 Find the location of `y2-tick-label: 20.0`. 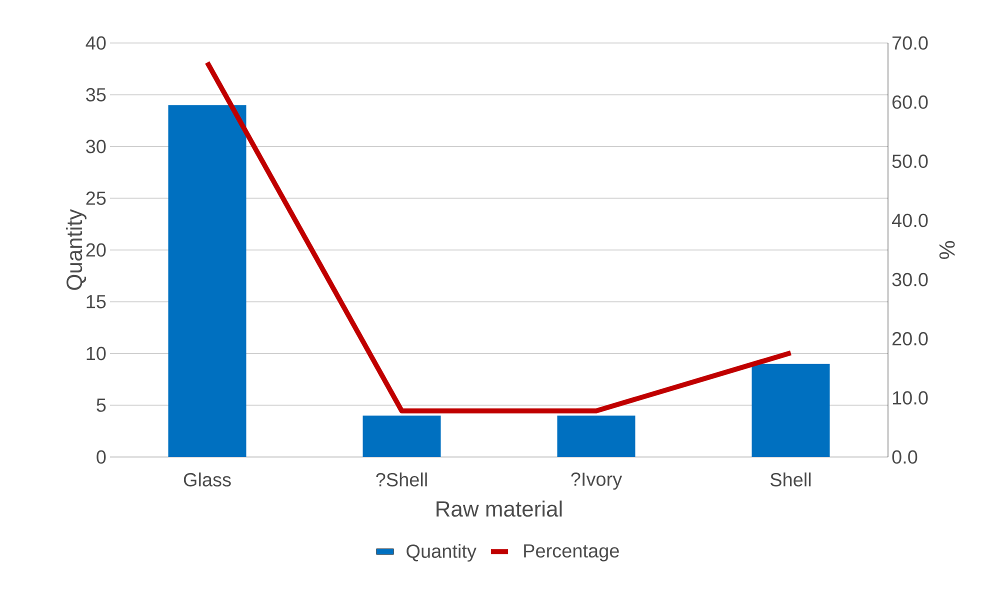

y2-tick-label: 20.0 is located at coordinates (910, 339).